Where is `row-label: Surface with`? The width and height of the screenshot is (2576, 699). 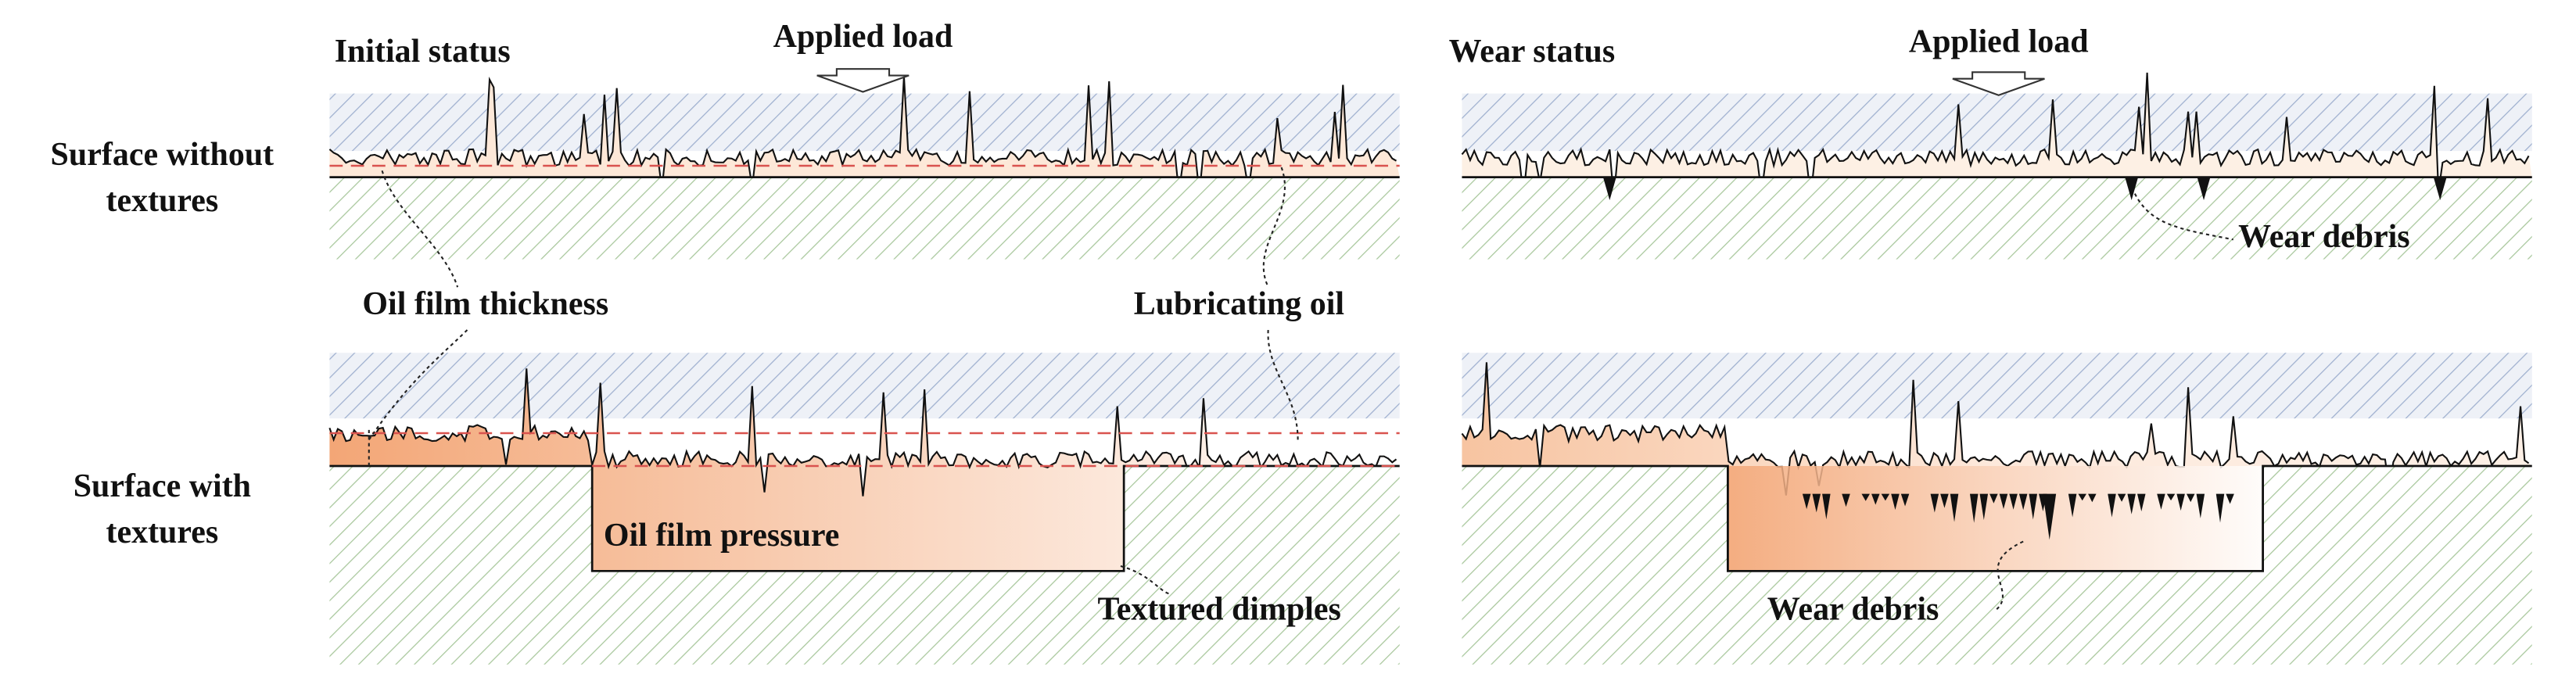
row-label: Surface with is located at coordinates (162, 486).